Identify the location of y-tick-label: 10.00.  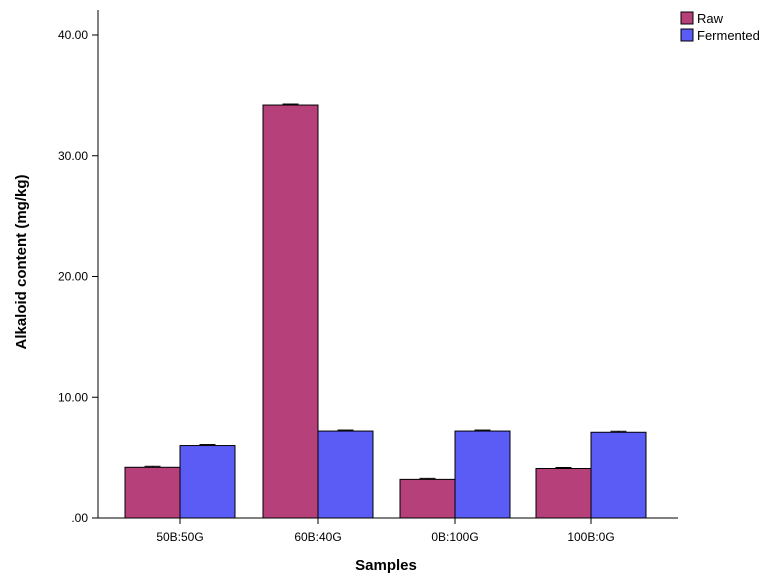
(73, 397).